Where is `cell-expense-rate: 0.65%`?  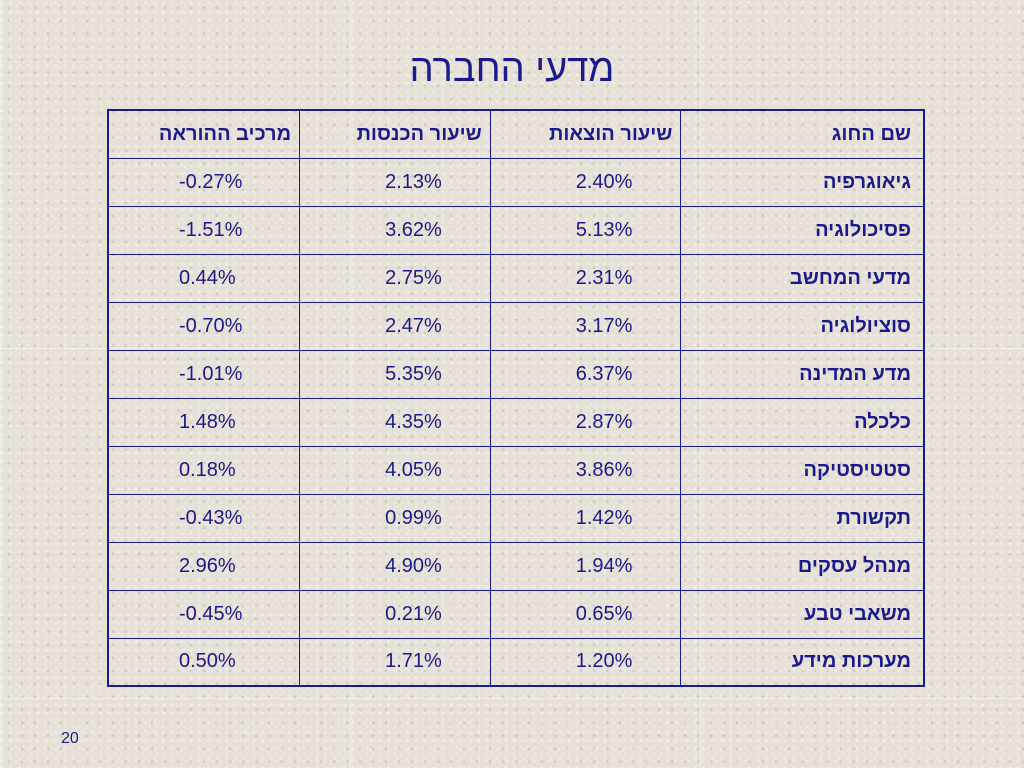 cell-expense-rate: 0.65% is located at coordinates (585, 614).